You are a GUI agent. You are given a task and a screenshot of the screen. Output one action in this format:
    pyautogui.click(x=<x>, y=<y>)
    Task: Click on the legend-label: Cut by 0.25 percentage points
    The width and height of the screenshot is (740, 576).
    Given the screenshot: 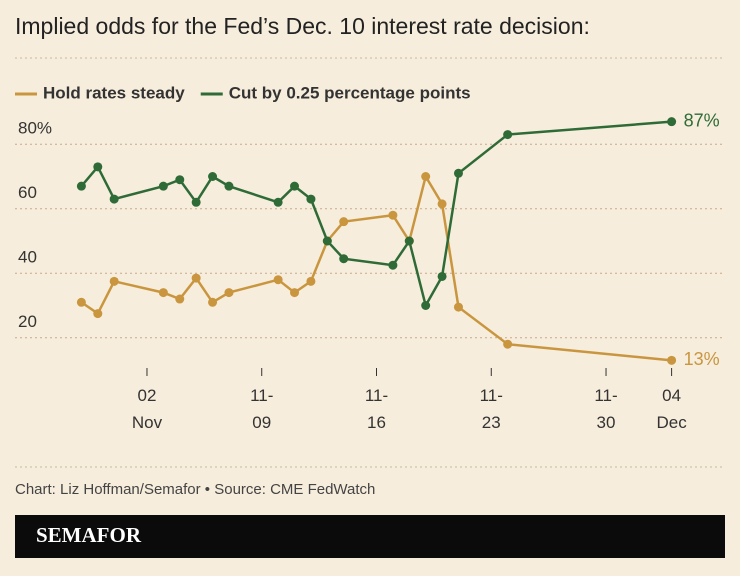 What is the action you would take?
    pyautogui.click(x=350, y=92)
    